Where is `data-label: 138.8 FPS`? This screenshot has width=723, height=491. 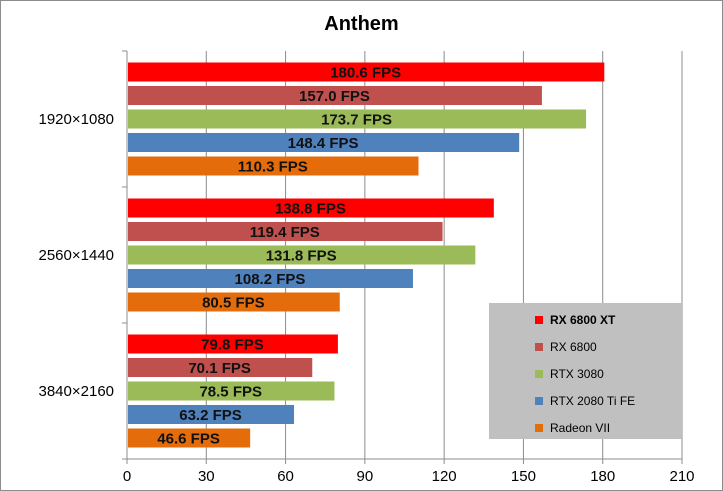 data-label: 138.8 FPS is located at coordinates (310, 209).